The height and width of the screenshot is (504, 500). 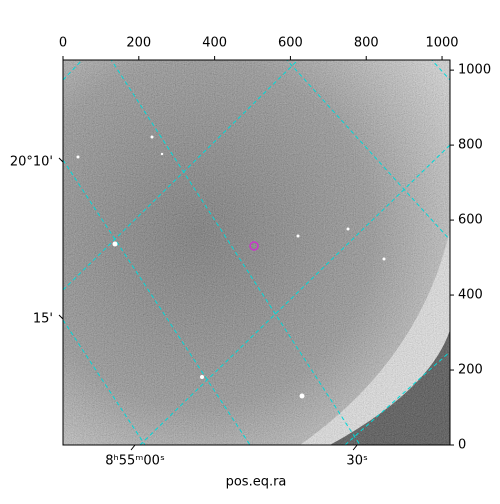 What do you see at coordinates (43, 319) in the screenshot?
I see `dec-tick-label: 15'` at bounding box center [43, 319].